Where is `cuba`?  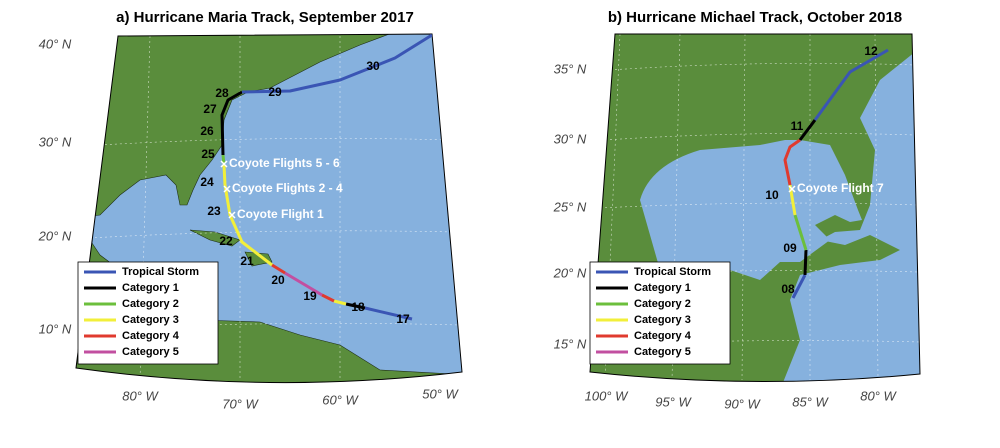
cuba is located at coordinates (215, 238).